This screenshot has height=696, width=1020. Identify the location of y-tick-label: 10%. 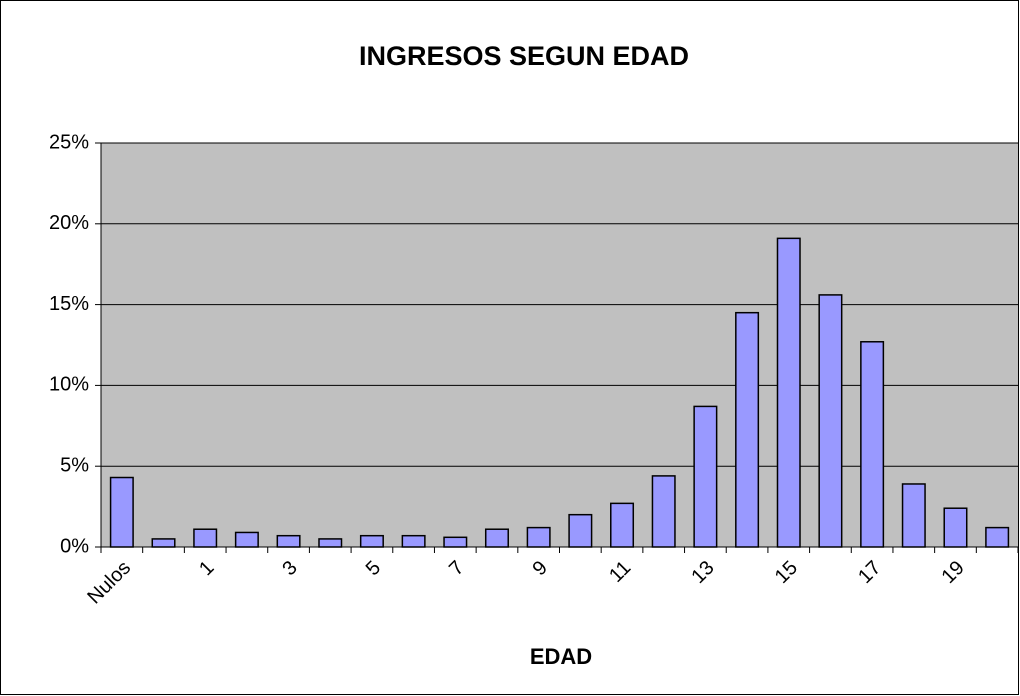
(69, 385).